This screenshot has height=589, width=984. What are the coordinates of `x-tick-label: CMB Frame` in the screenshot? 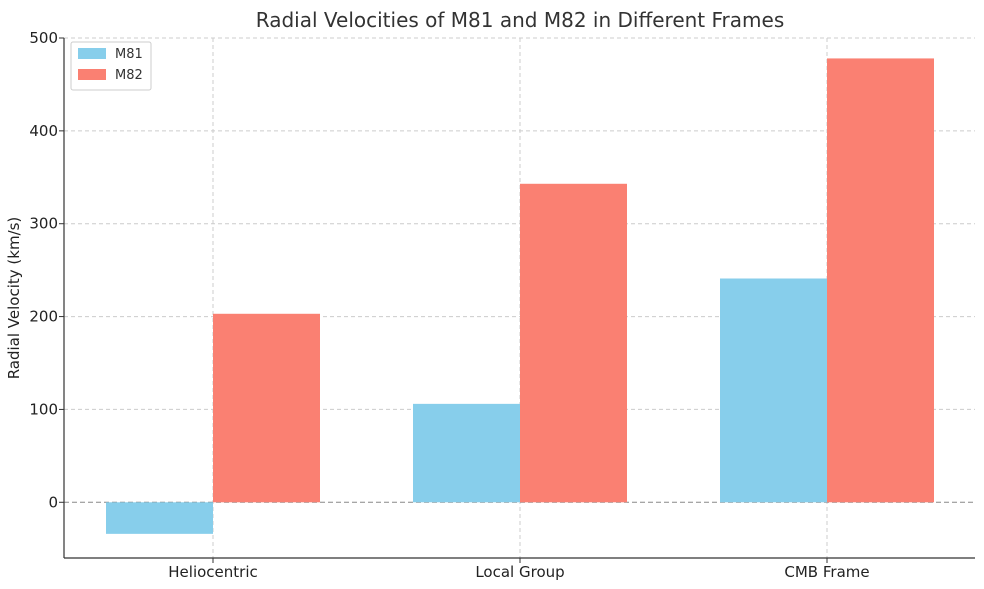 It's located at (826, 572).